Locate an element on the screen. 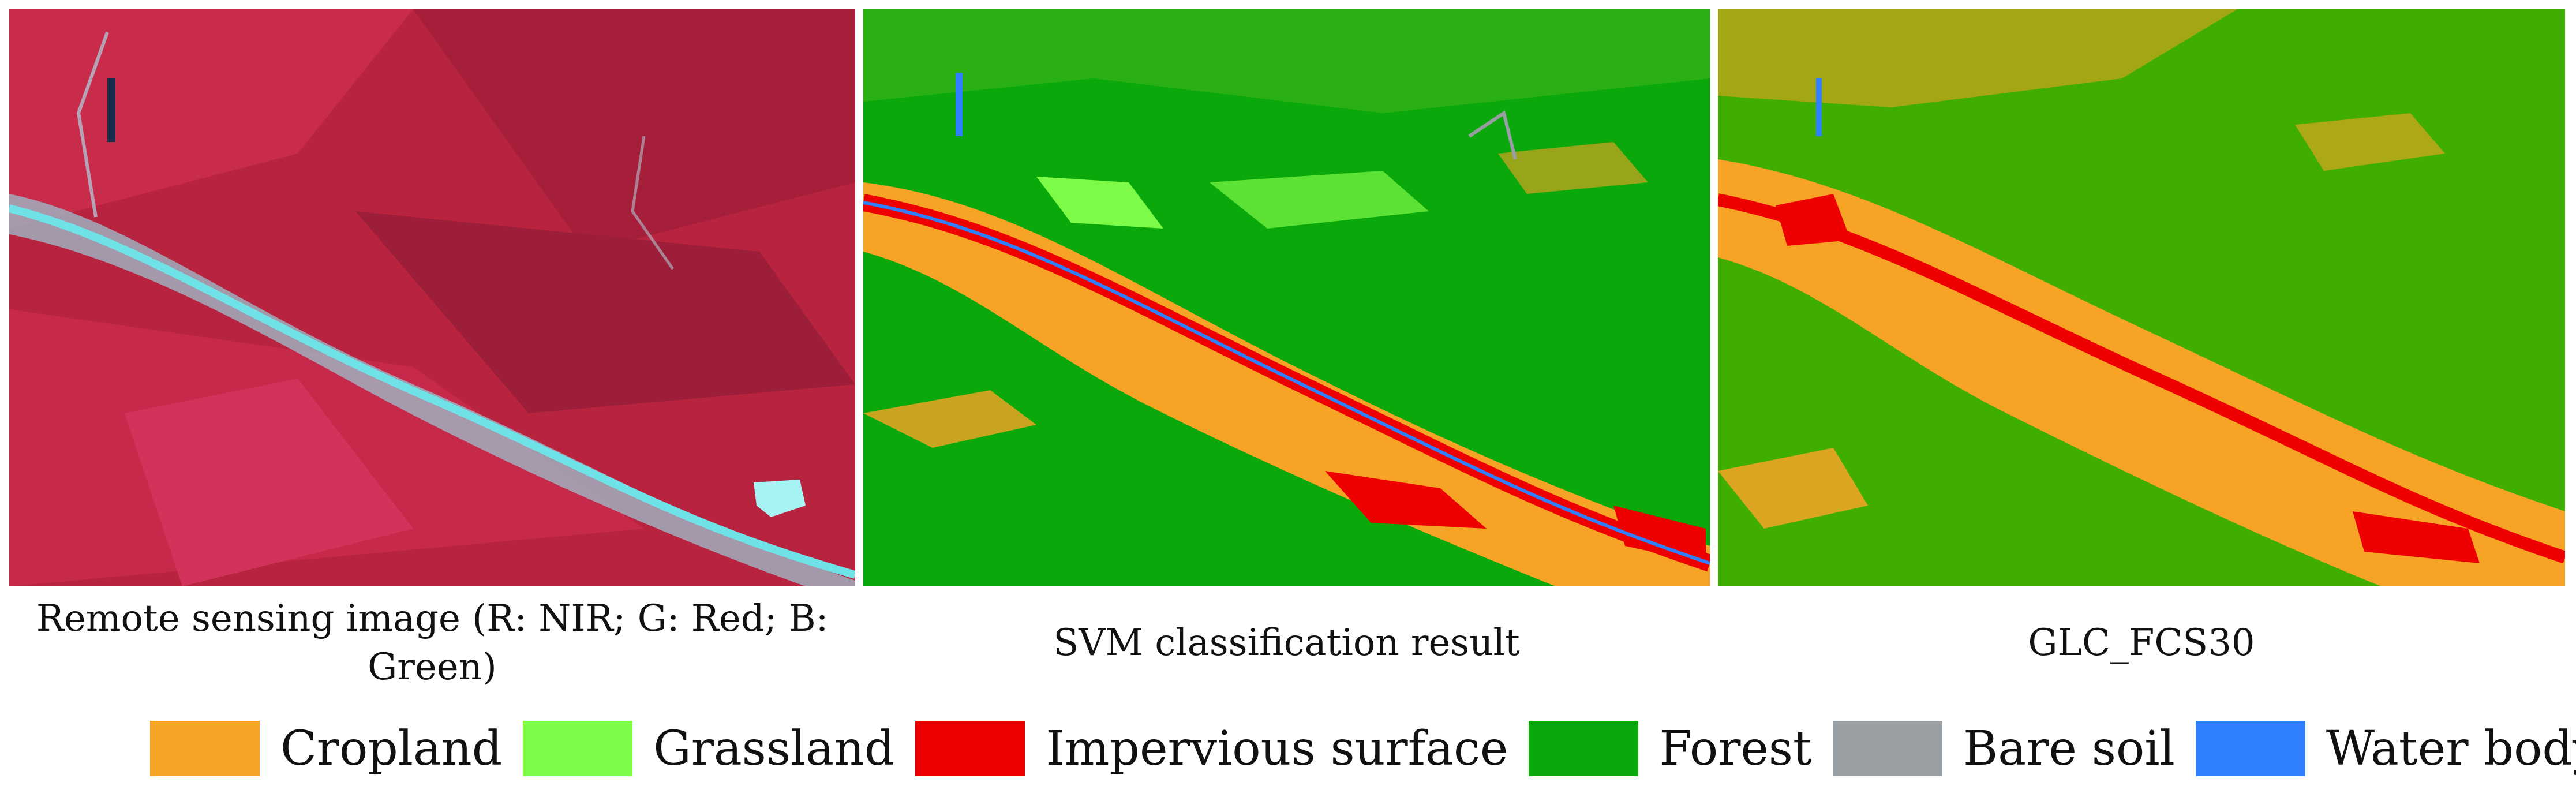  legend-swatch-water-body is located at coordinates (2250, 748).